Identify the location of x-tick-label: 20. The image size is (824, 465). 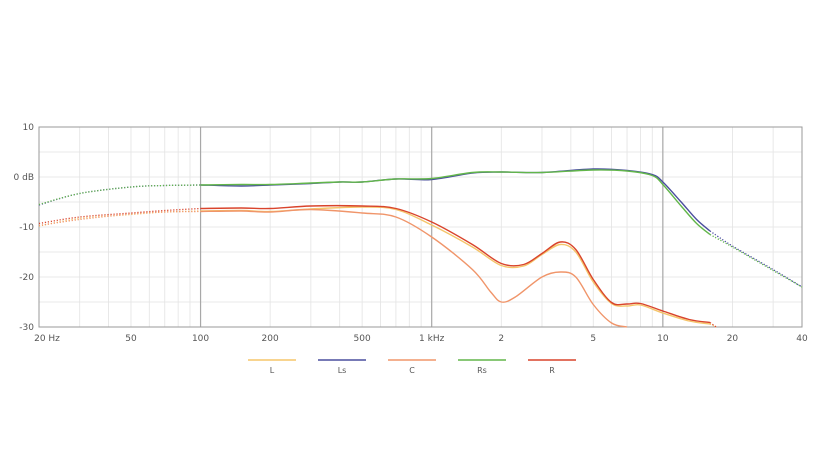
(733, 339).